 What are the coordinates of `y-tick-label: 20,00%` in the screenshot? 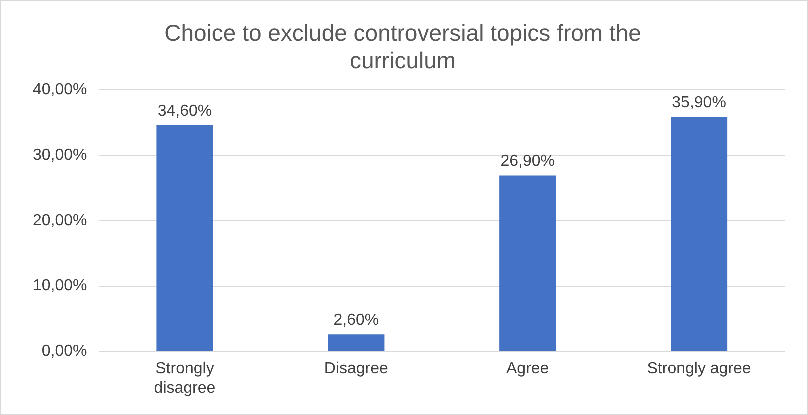 It's located at (60, 221).